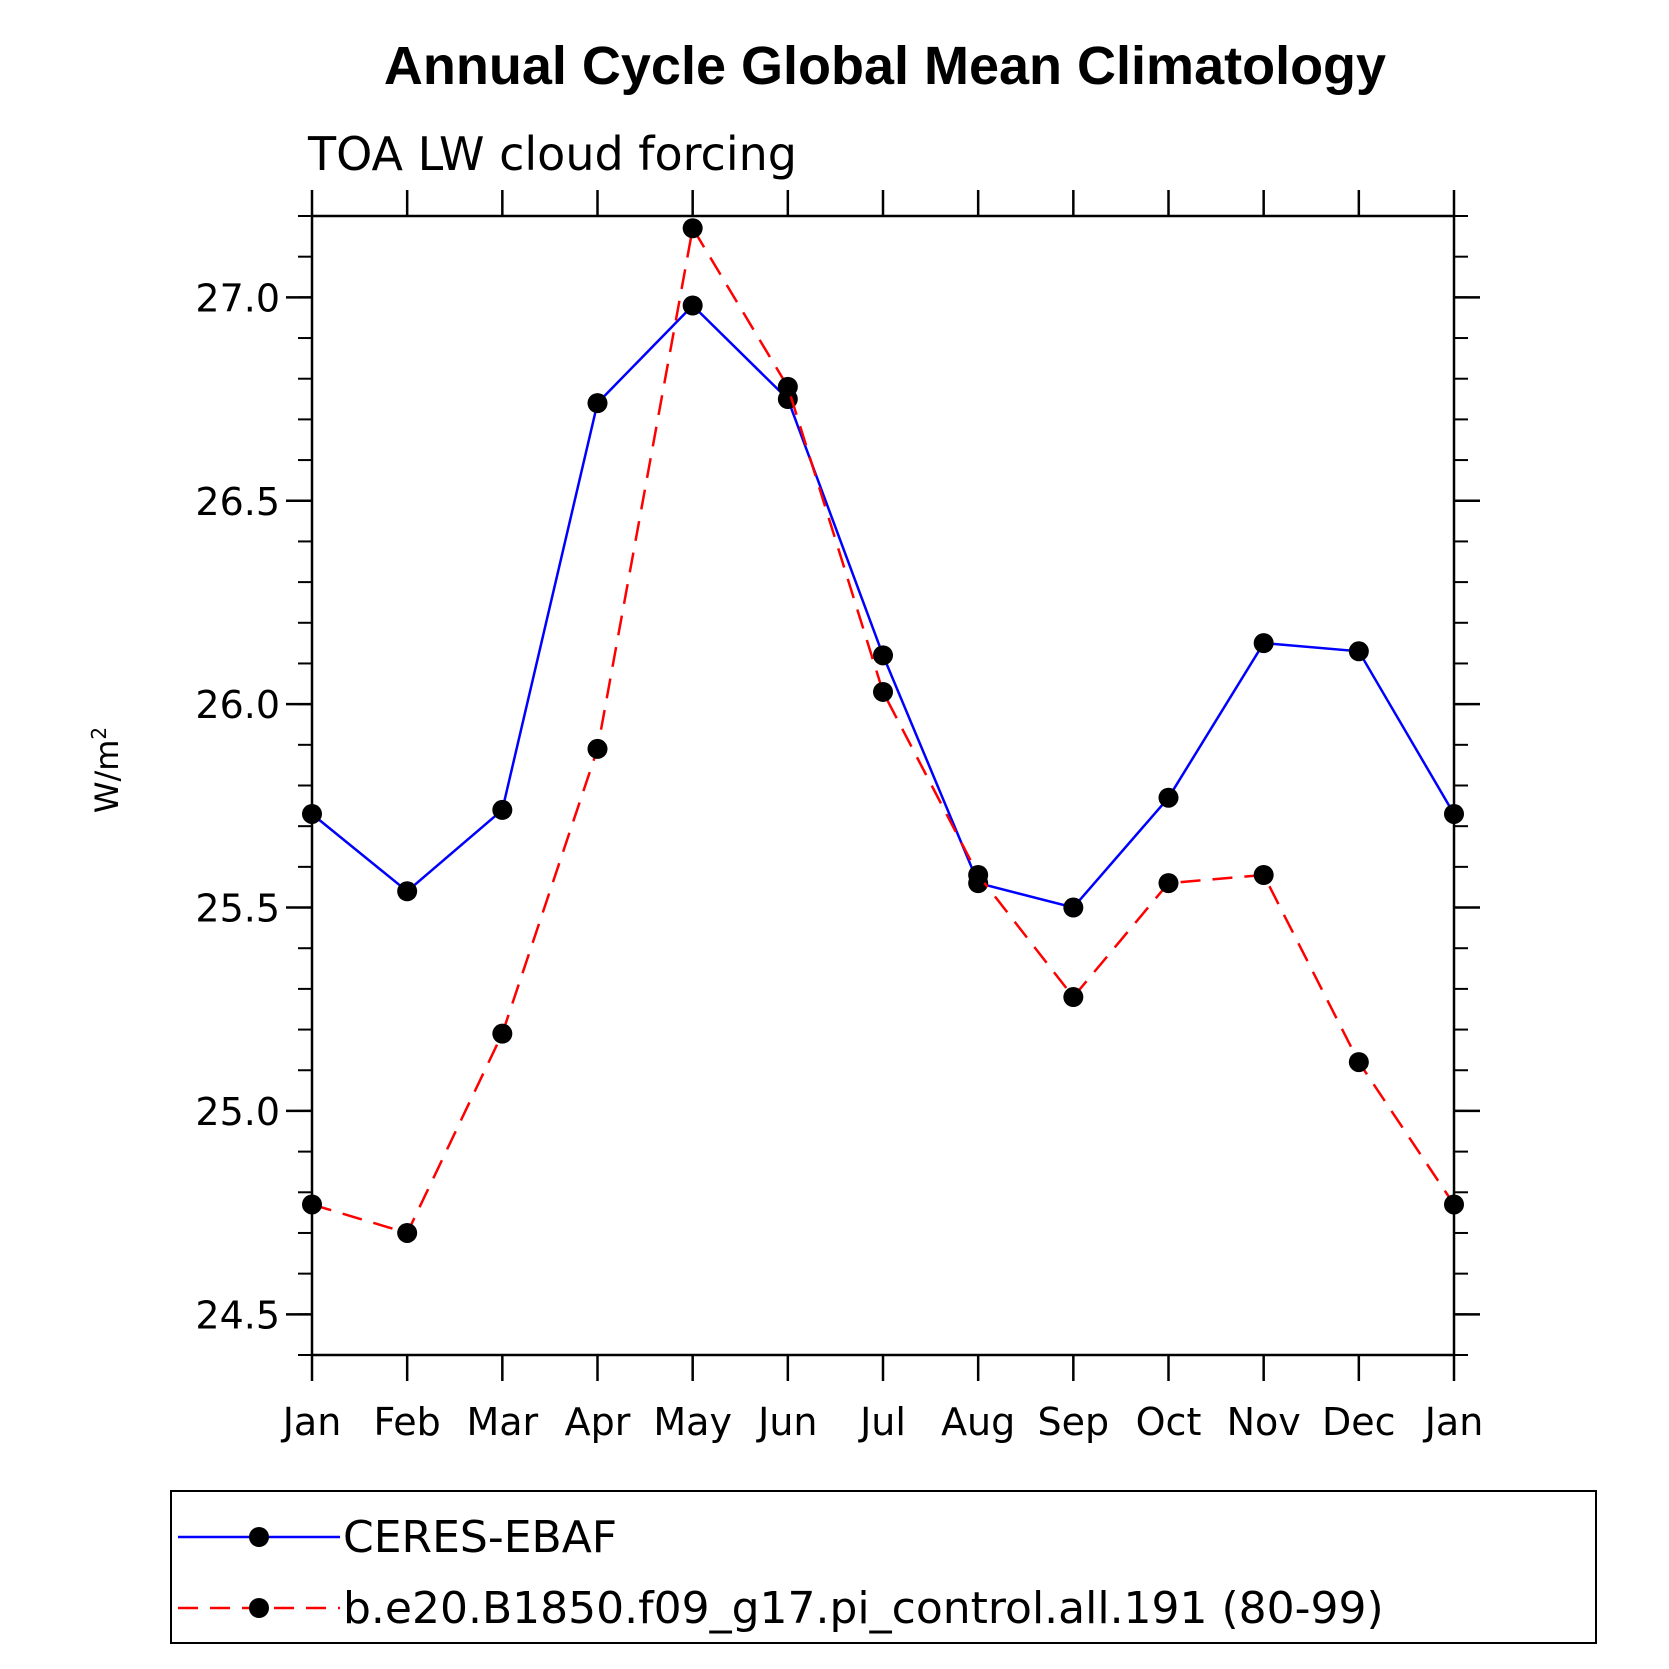 The height and width of the screenshot is (1669, 1669). I want to click on y-axis-label-unit: W/m, so click(107, 777).